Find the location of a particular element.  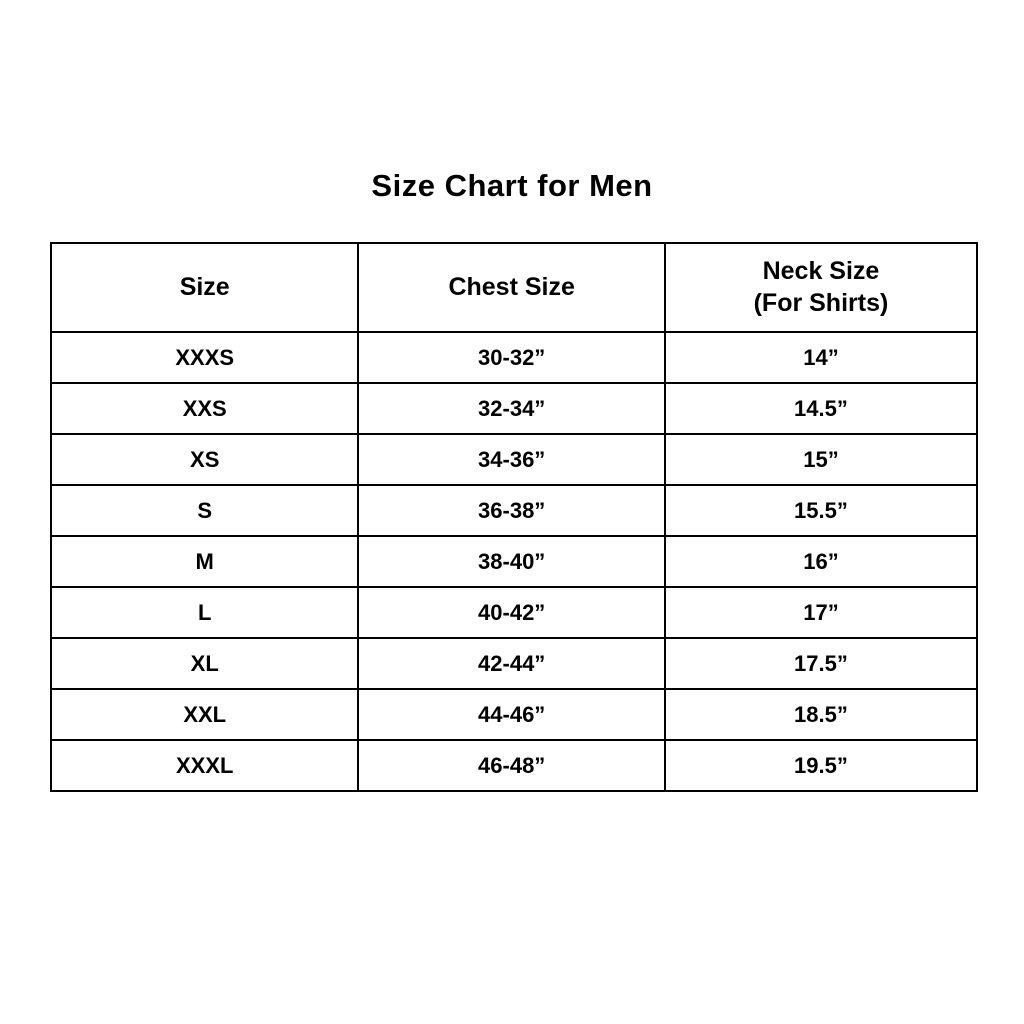

chest-size-cell: 32-34” is located at coordinates (511, 408).